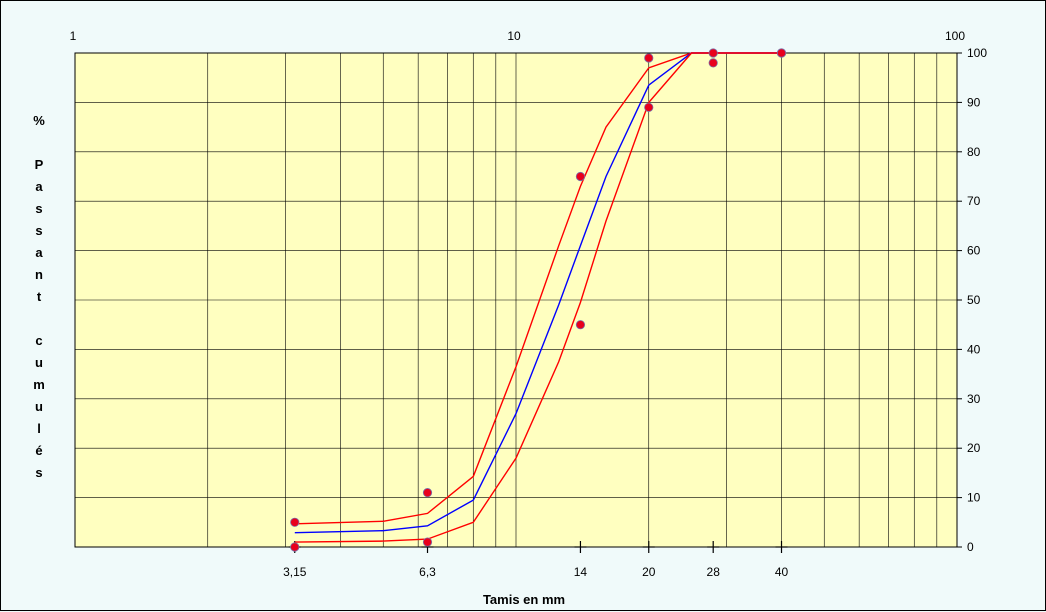 The height and width of the screenshot is (612, 1046). Describe the element at coordinates (974, 201) in the screenshot. I see `y-tick-label: 70` at that location.